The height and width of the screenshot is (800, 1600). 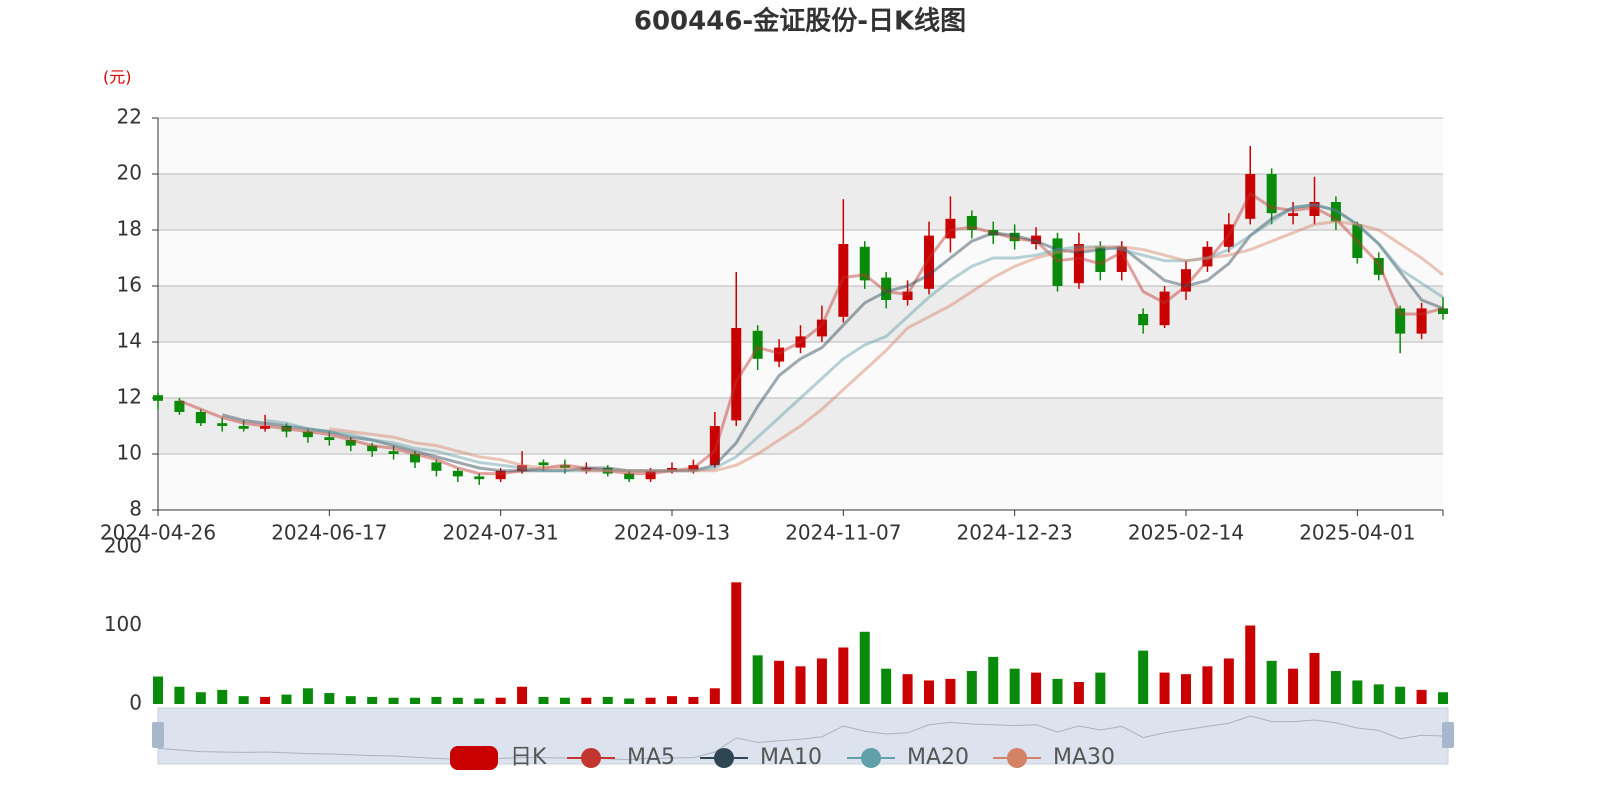 What do you see at coordinates (117, 77) in the screenshot?
I see `y-unit: (元)` at bounding box center [117, 77].